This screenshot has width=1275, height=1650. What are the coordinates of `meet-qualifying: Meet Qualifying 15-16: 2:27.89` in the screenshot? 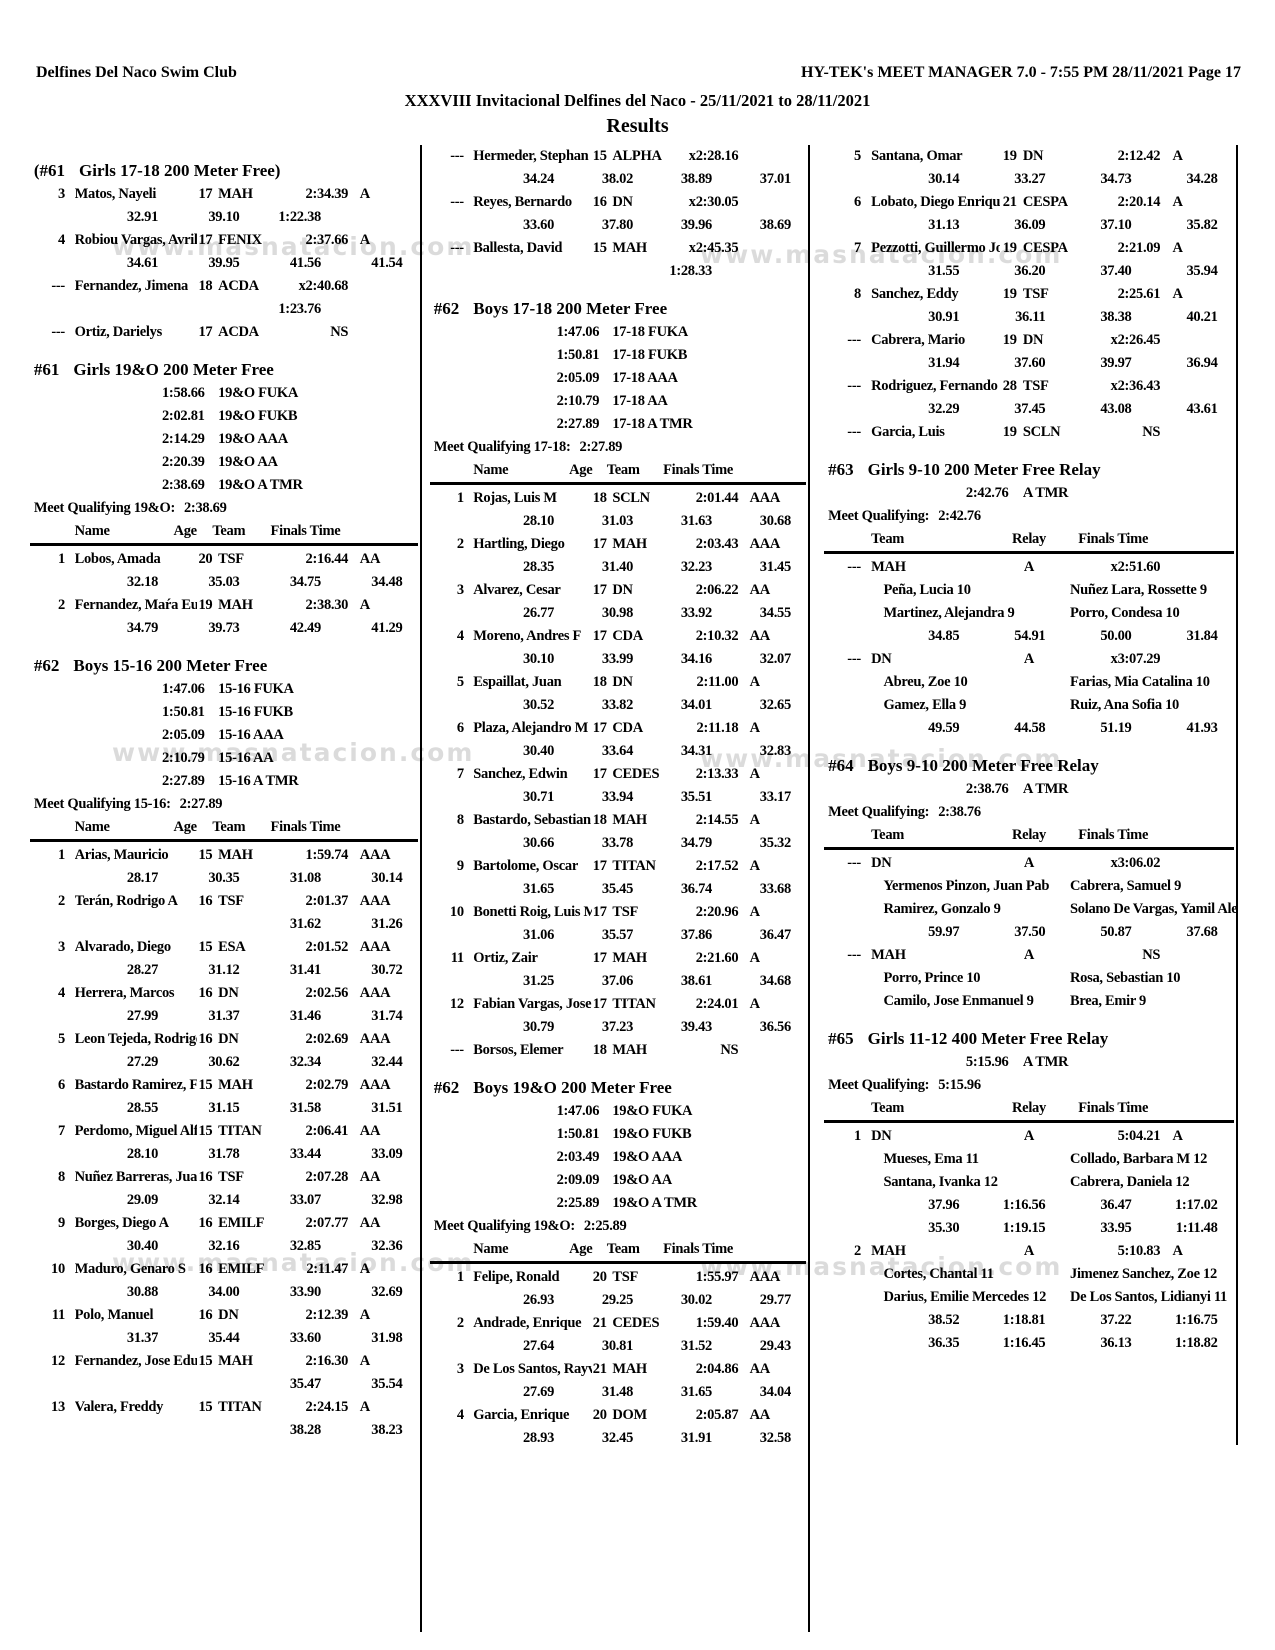 It's located at (224, 804).